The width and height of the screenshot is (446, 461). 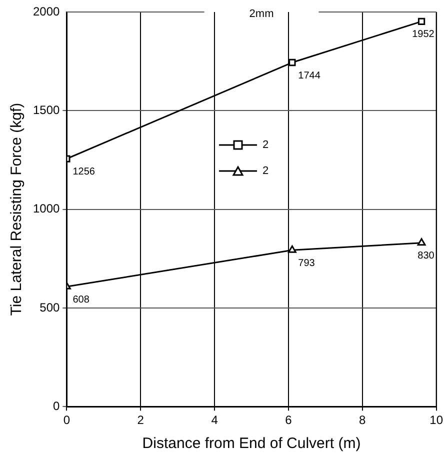 What do you see at coordinates (426, 256) in the screenshot?
I see `data-label: 830` at bounding box center [426, 256].